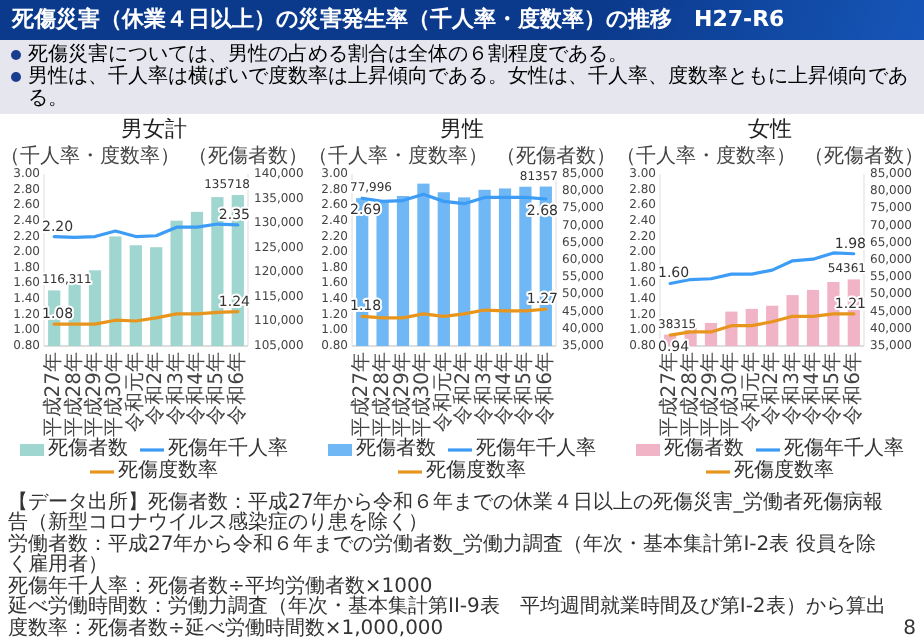 Image resolution: width=924 pixels, height=640 pixels. Describe the element at coordinates (770, 129) in the screenshot. I see `chart-title: 女性` at that location.